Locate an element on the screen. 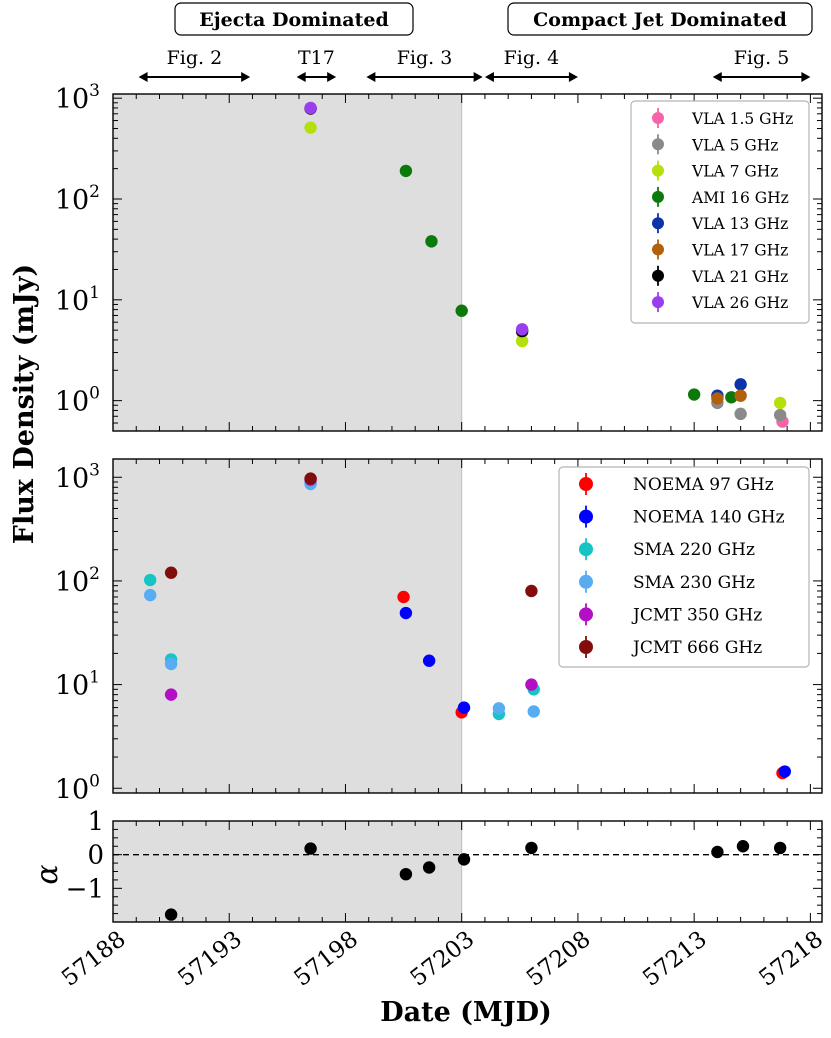  regime-label: Compact Jet Dominated is located at coordinates (660, 20).